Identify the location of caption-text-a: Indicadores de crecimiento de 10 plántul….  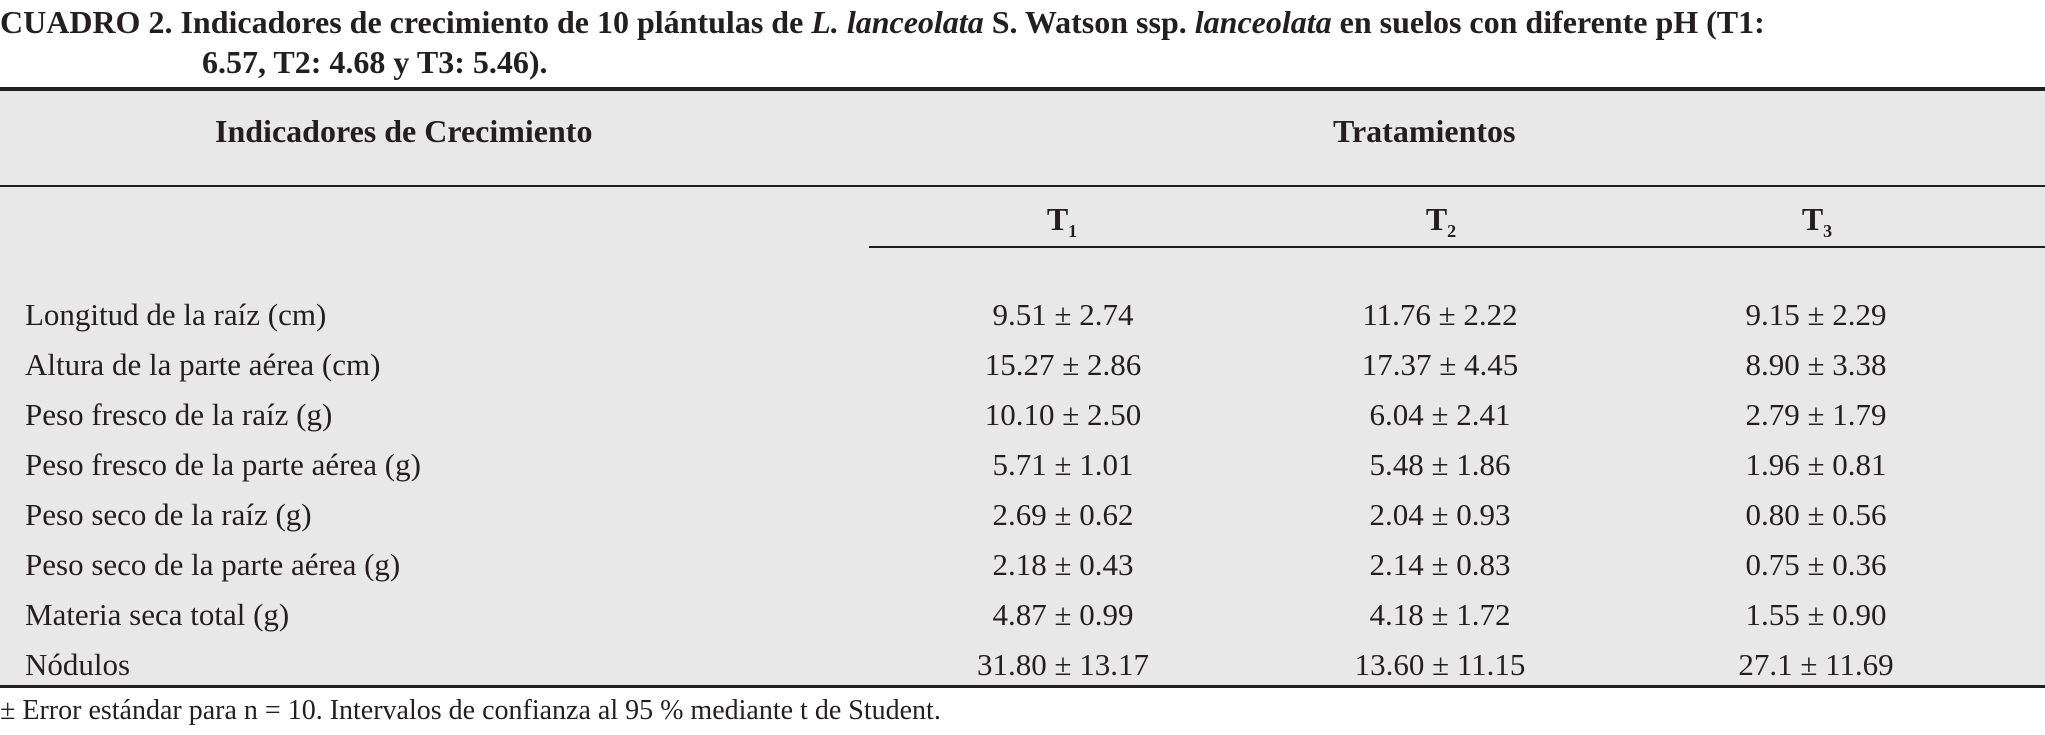
(492, 22).